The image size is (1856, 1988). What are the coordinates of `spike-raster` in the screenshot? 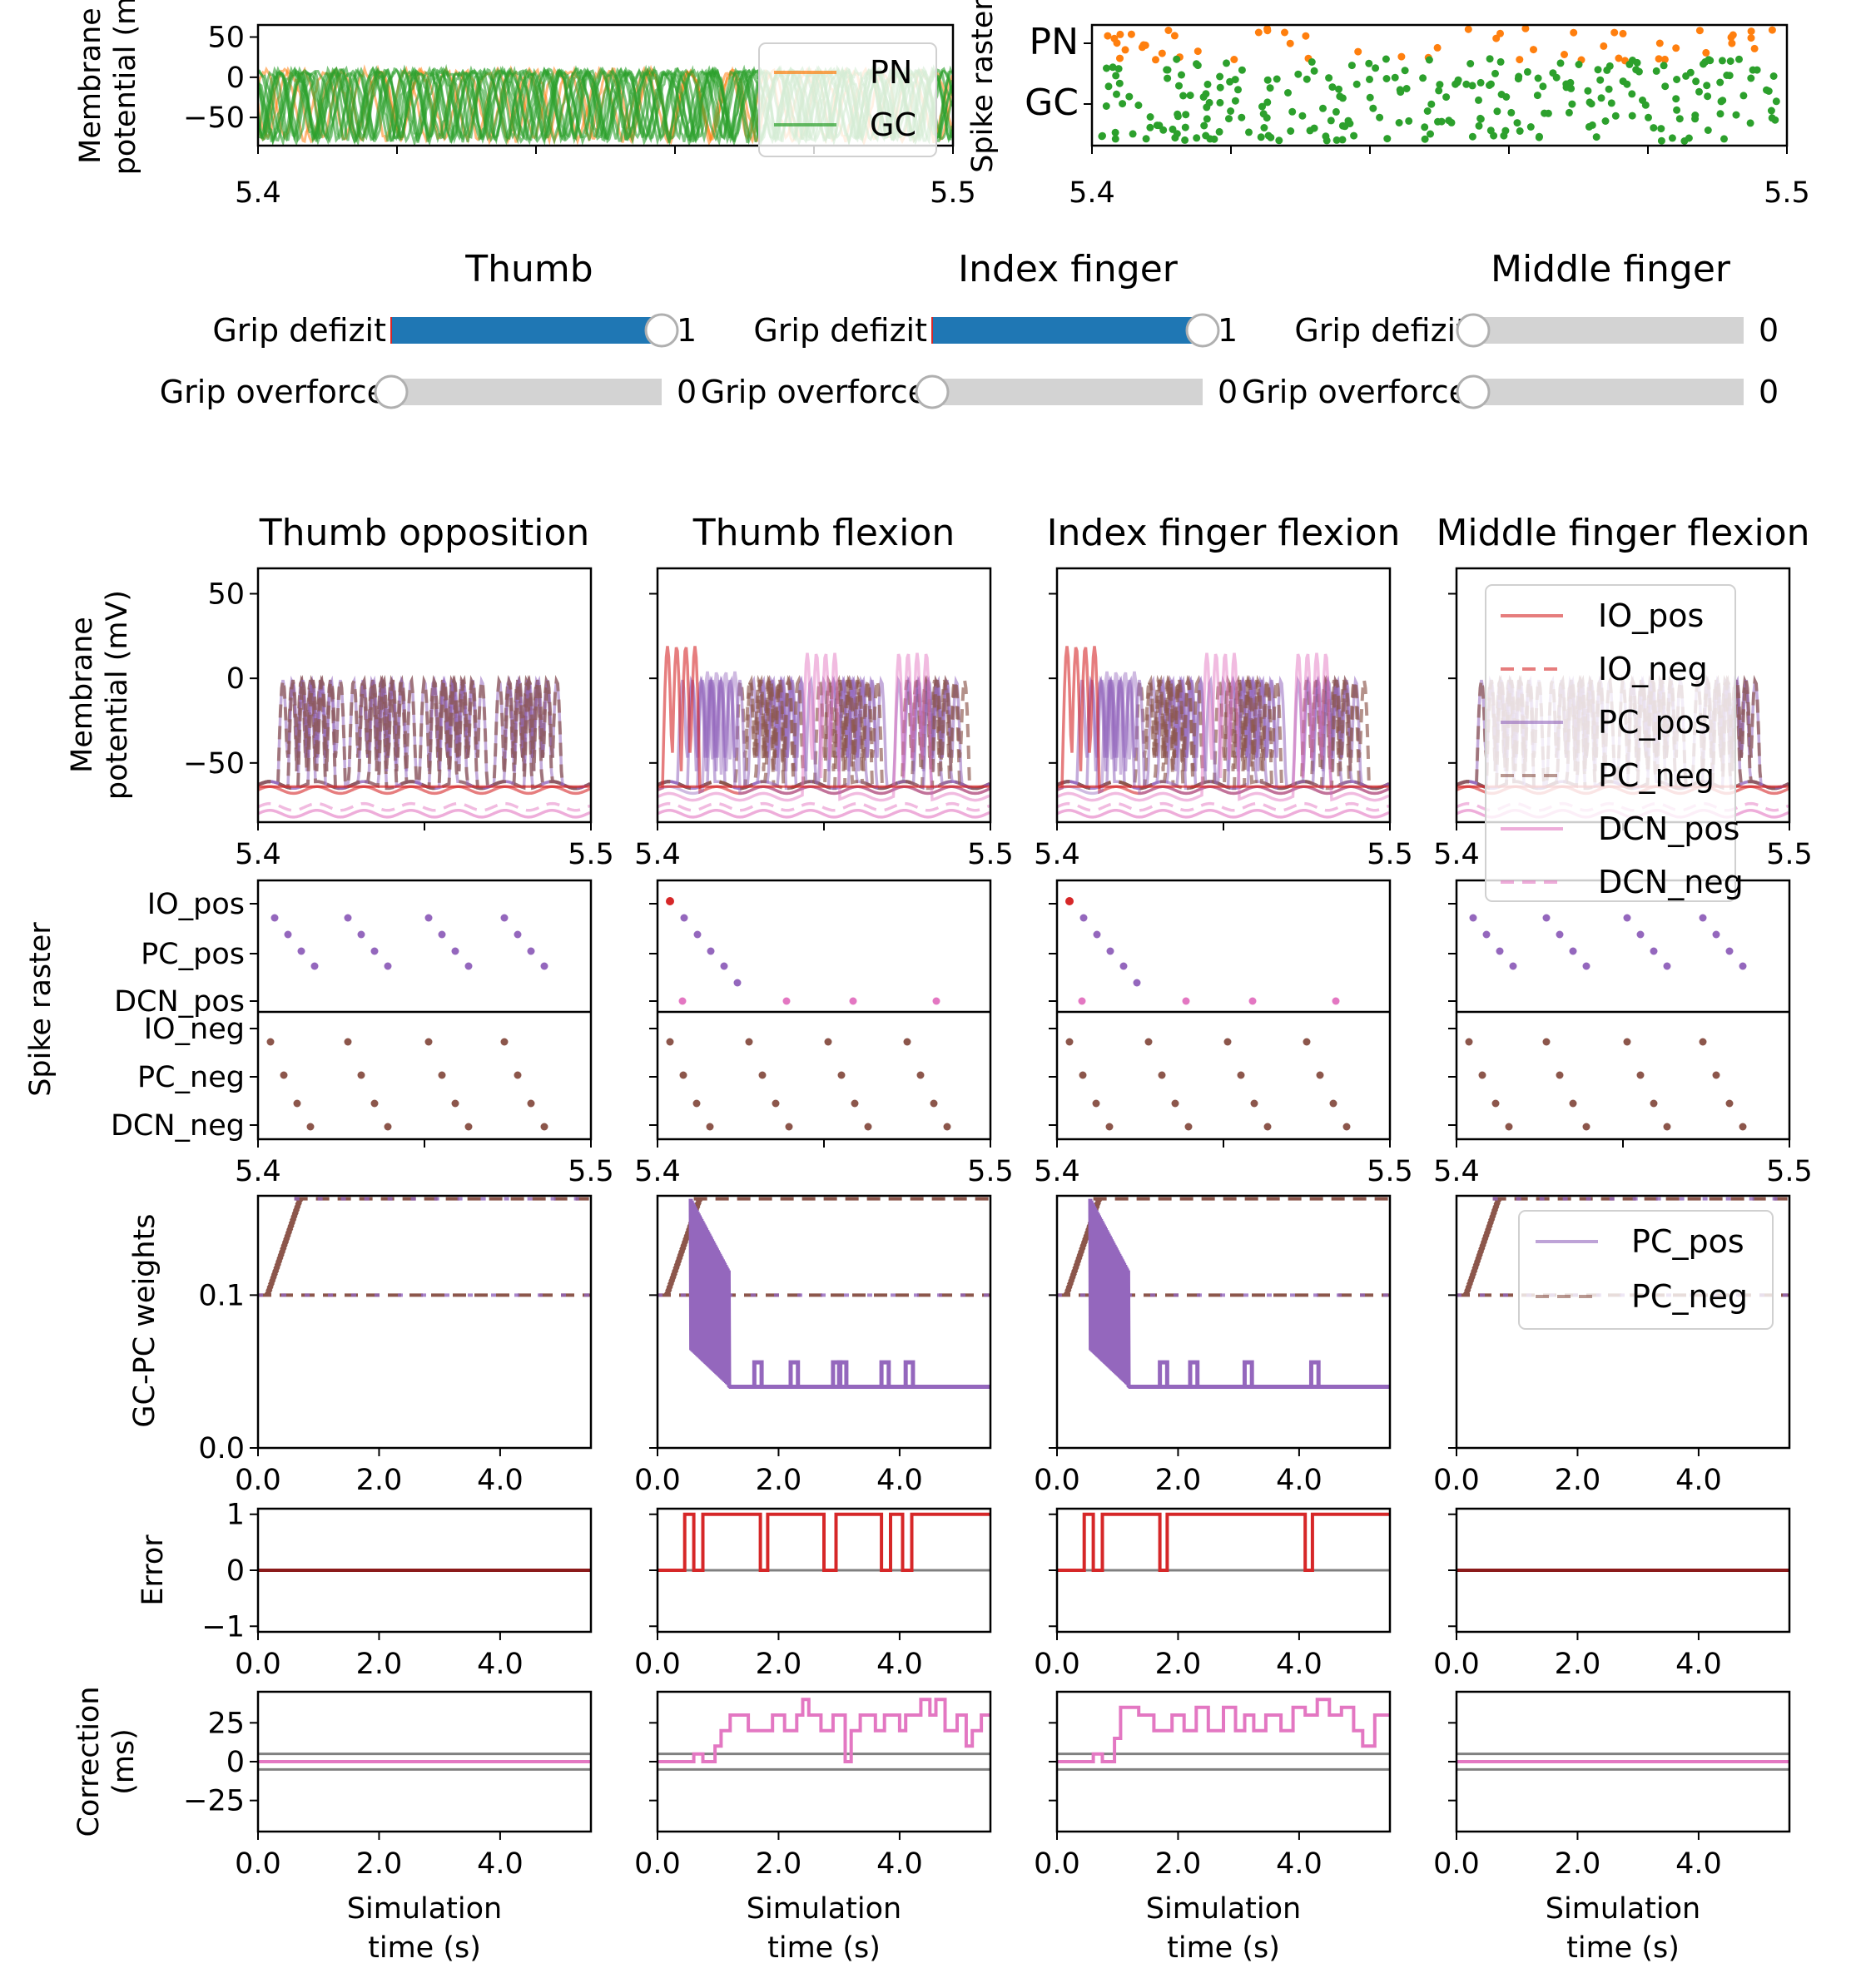 It's located at (1606, 1022).